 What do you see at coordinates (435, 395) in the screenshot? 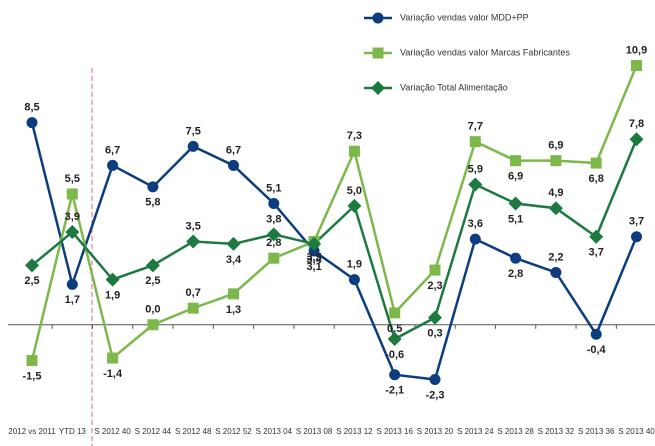
I see `value-label: -2,3` at bounding box center [435, 395].